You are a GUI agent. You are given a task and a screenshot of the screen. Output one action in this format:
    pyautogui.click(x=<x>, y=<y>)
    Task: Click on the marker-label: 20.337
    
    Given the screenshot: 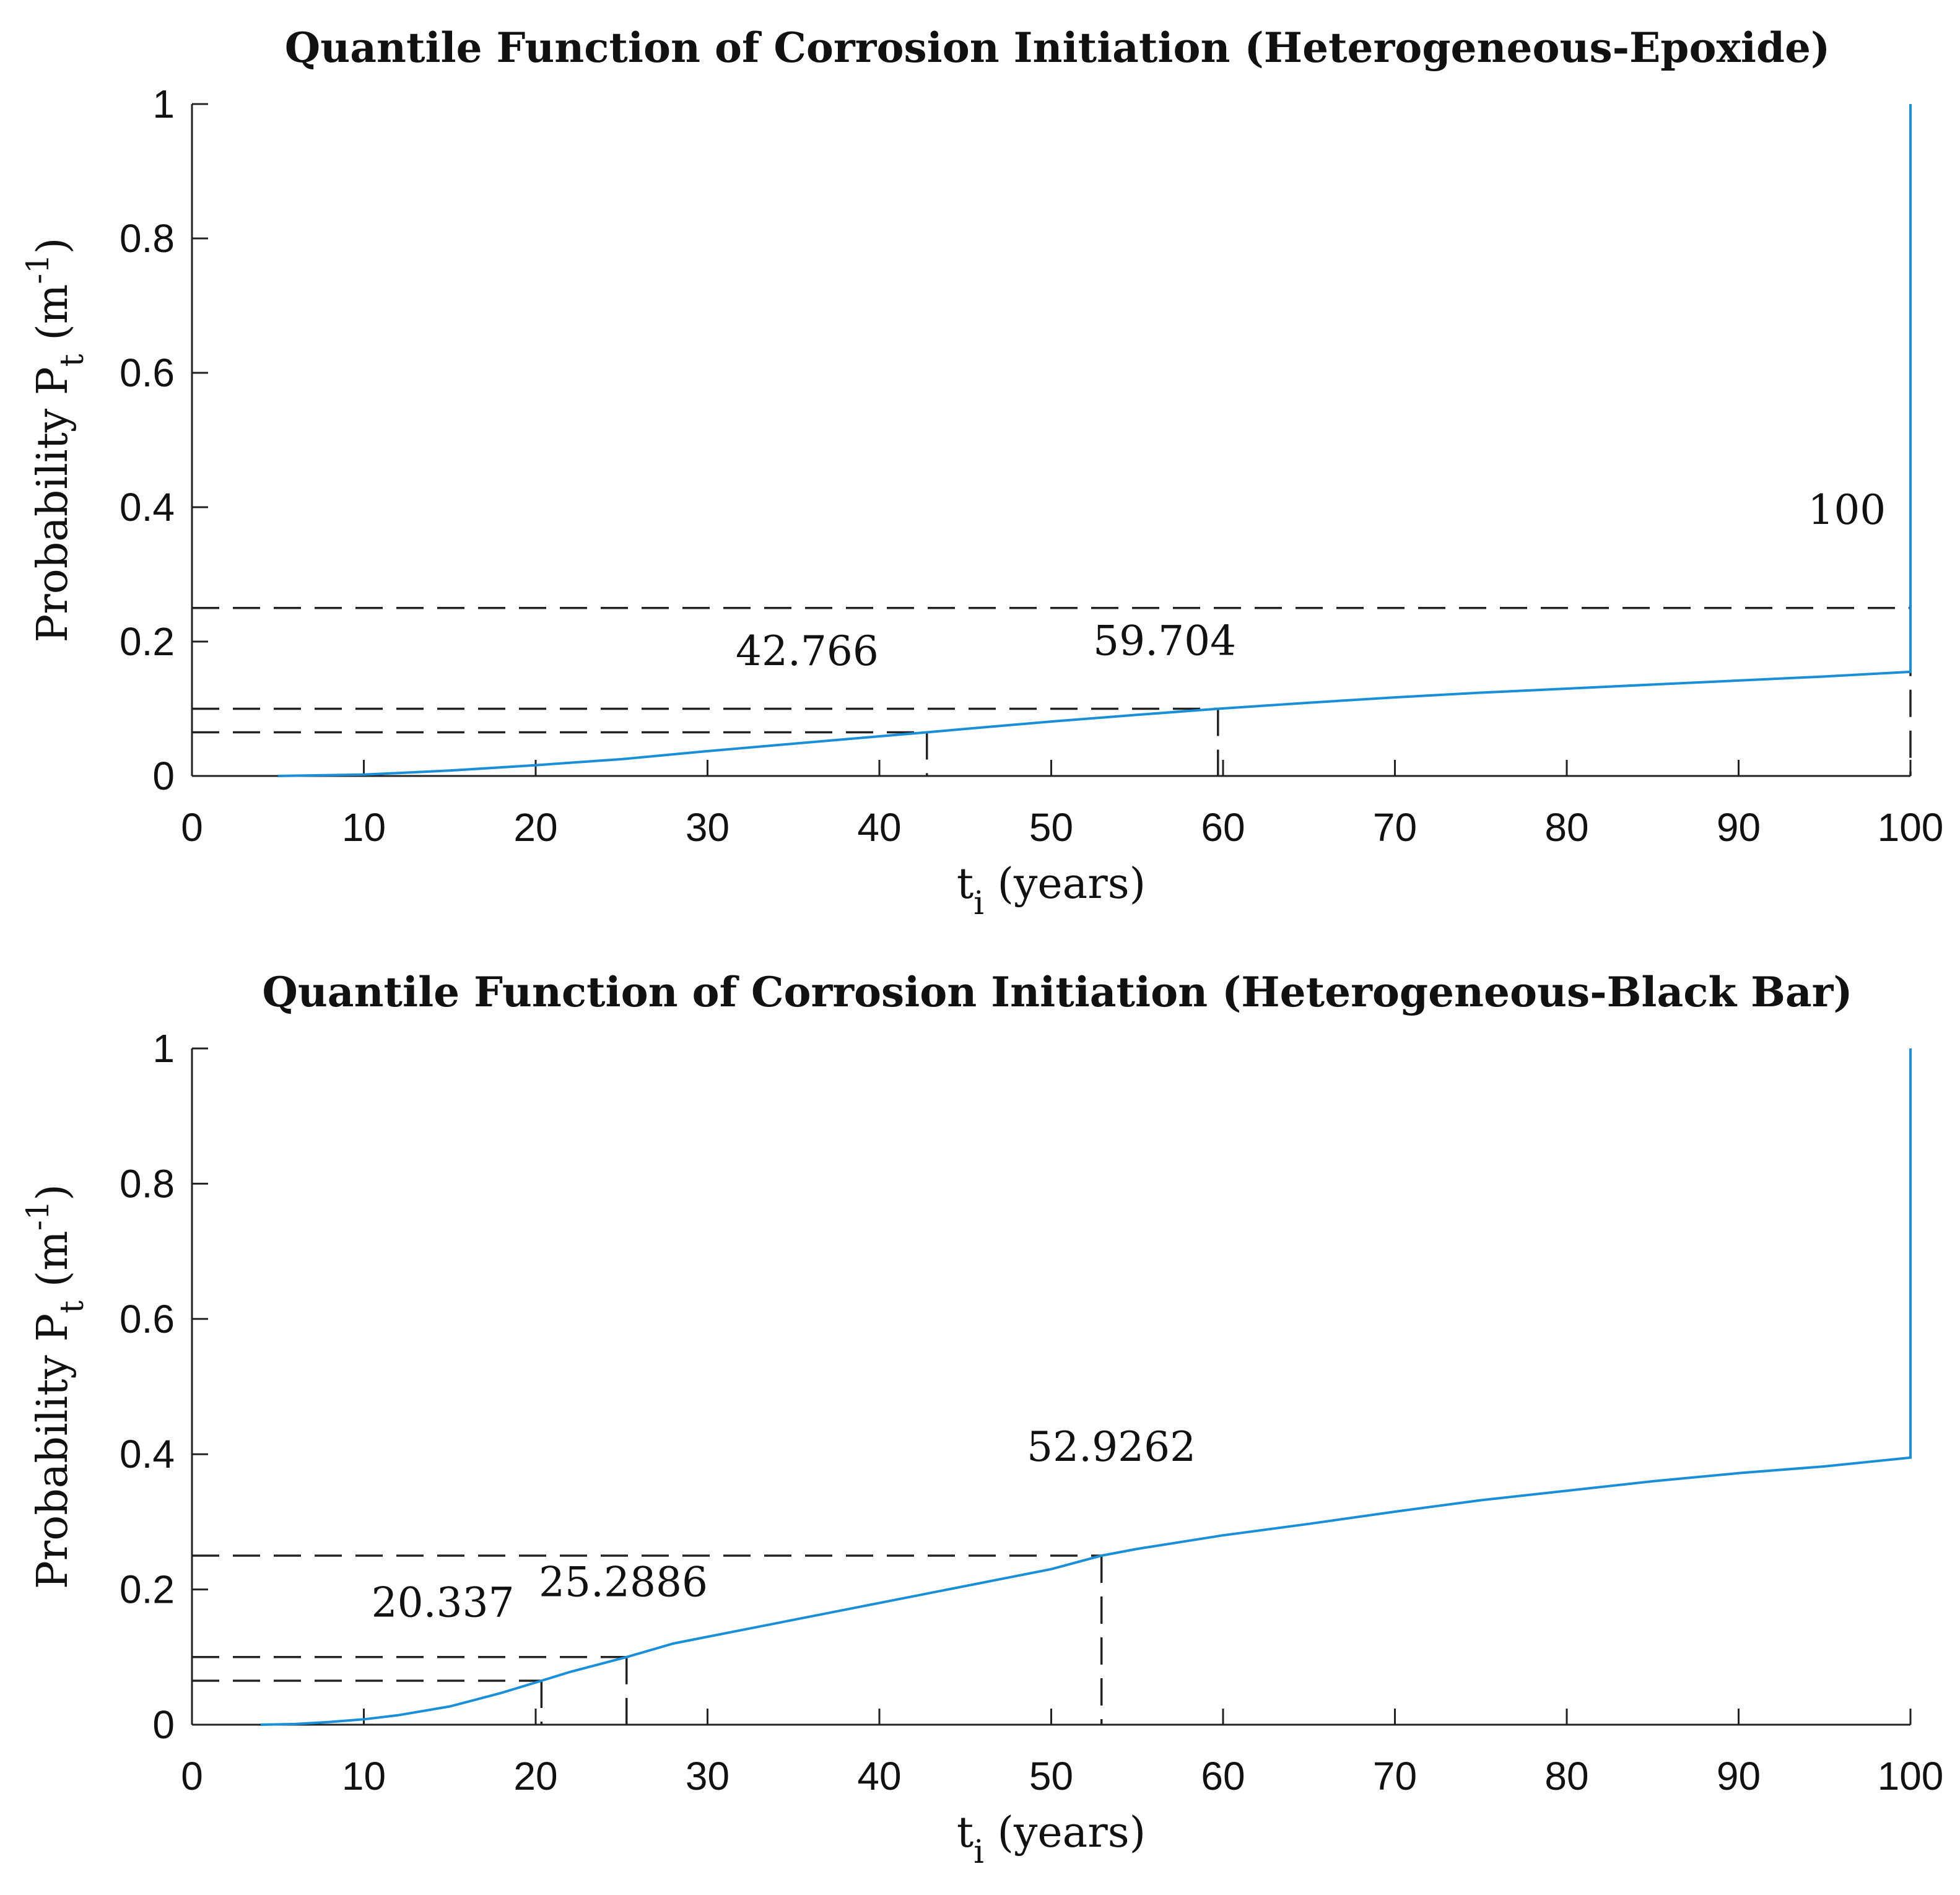 What is the action you would take?
    pyautogui.click(x=444, y=1602)
    